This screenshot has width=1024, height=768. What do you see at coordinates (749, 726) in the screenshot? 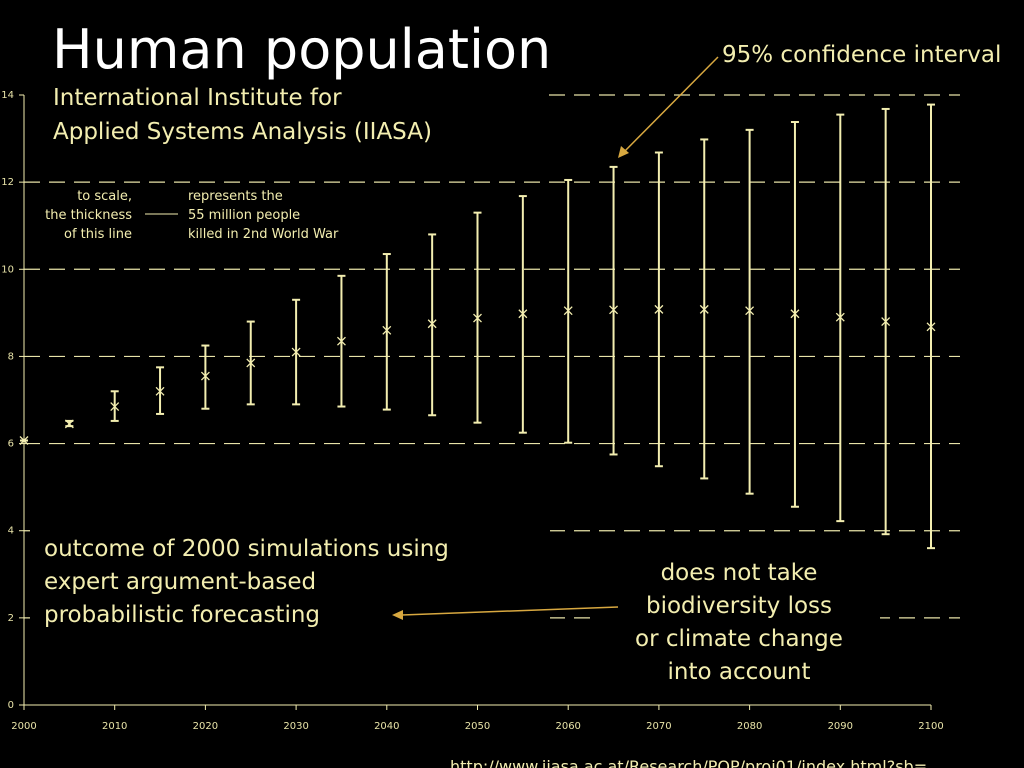
I see `x-tick-label: 2080` at bounding box center [749, 726].